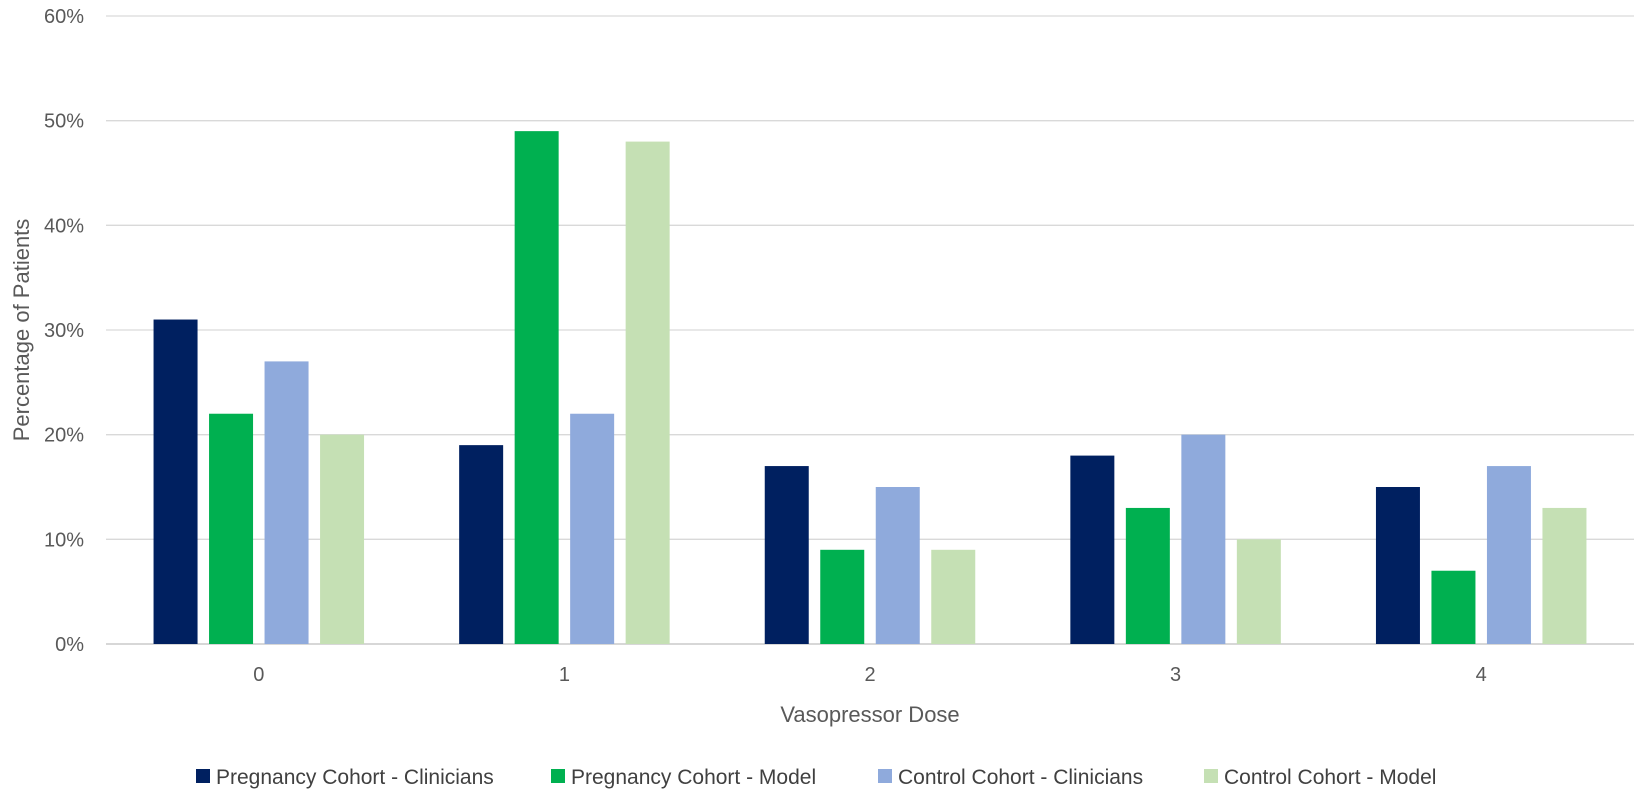 The image size is (1634, 796). I want to click on x-axis-title: Vasopressor Dose, so click(869, 714).